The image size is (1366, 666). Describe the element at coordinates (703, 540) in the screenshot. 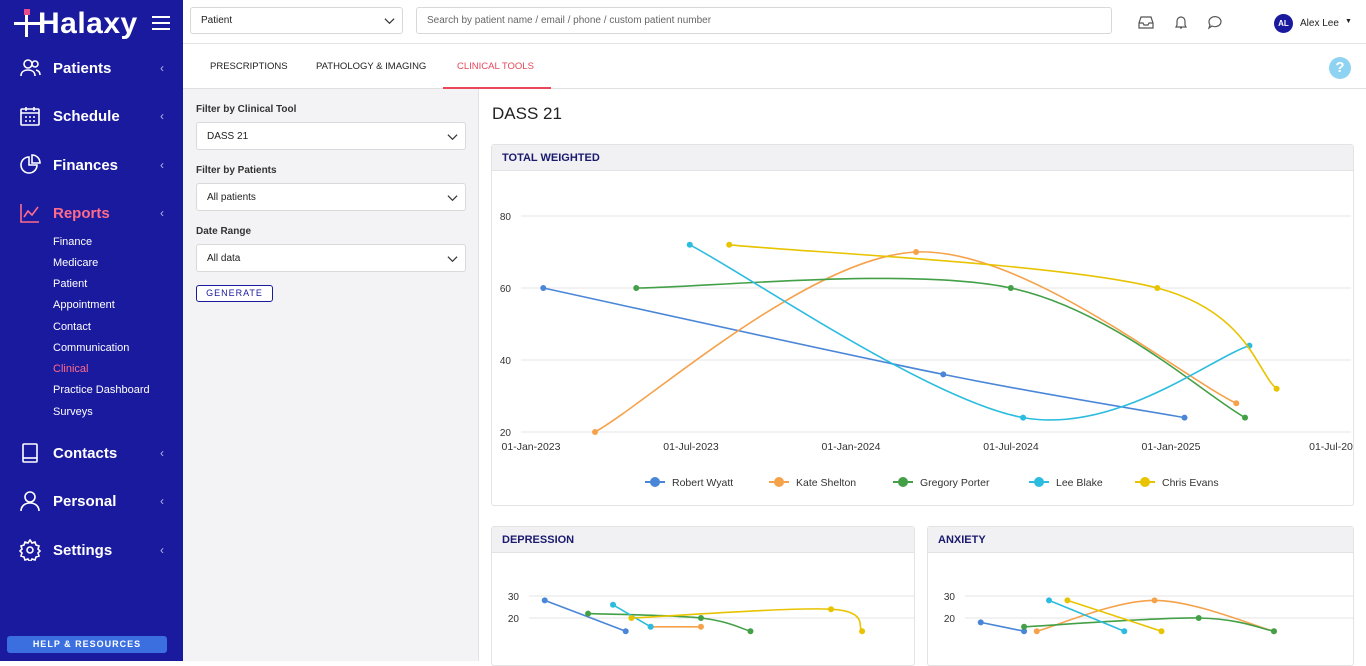

I see `chart-title: DEPRESSION` at that location.